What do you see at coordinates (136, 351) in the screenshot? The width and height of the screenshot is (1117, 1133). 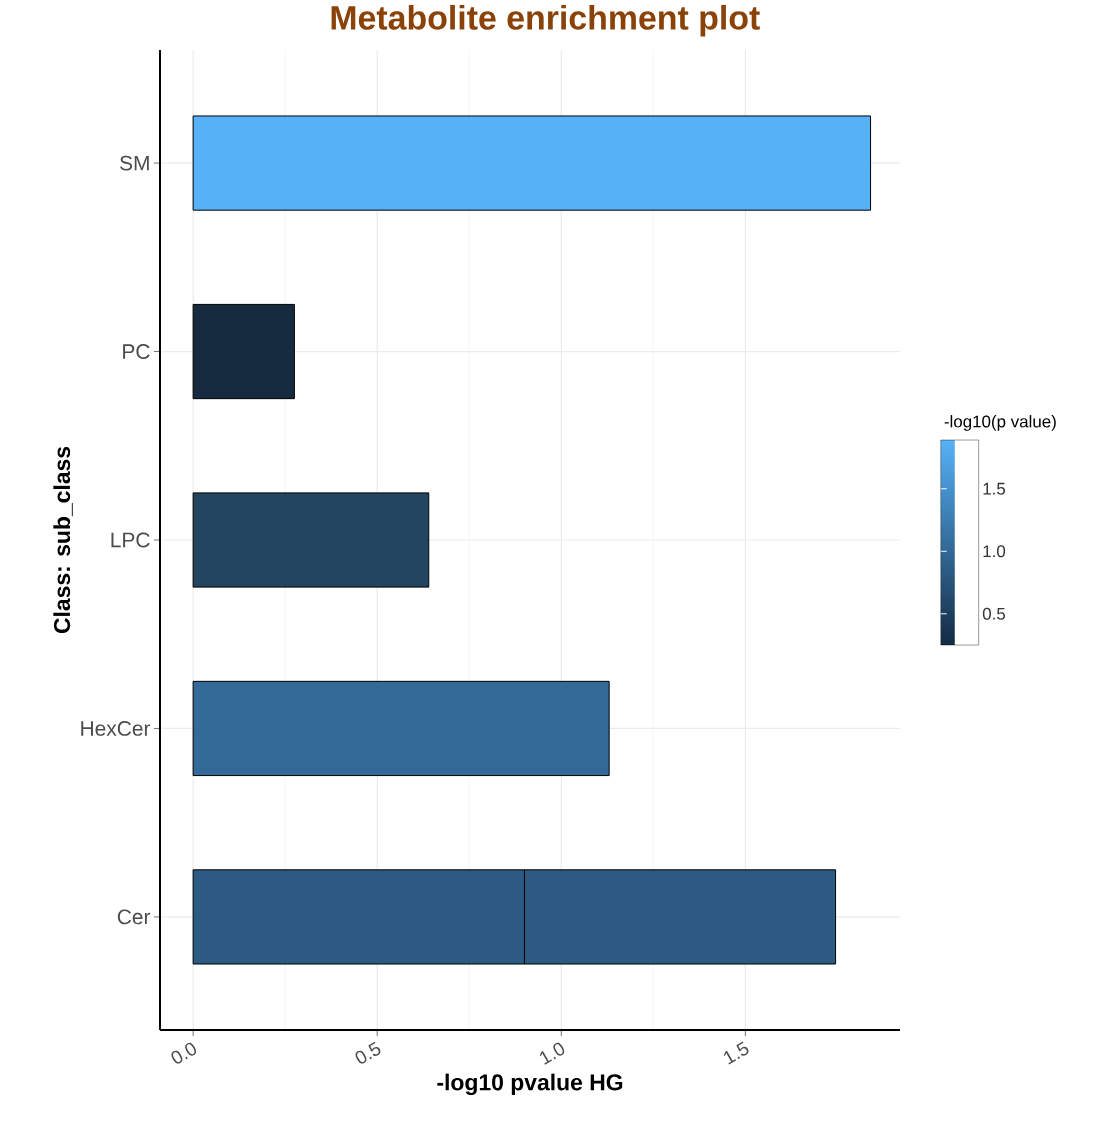 I see `y-tick-label: PC` at bounding box center [136, 351].